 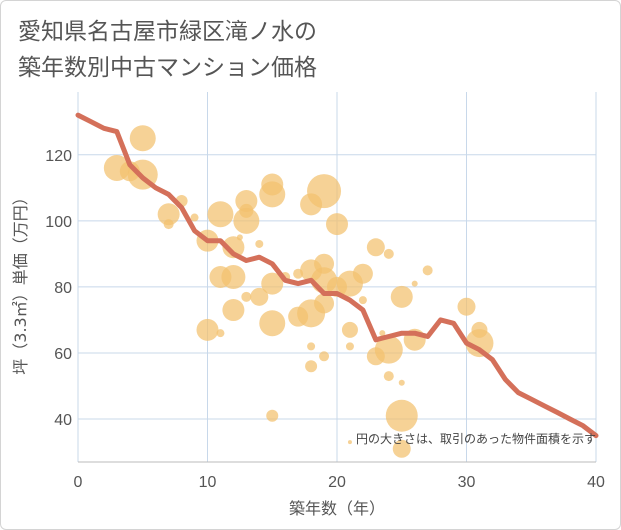 I want to click on y-tick-100: 100, so click(x=58, y=222).